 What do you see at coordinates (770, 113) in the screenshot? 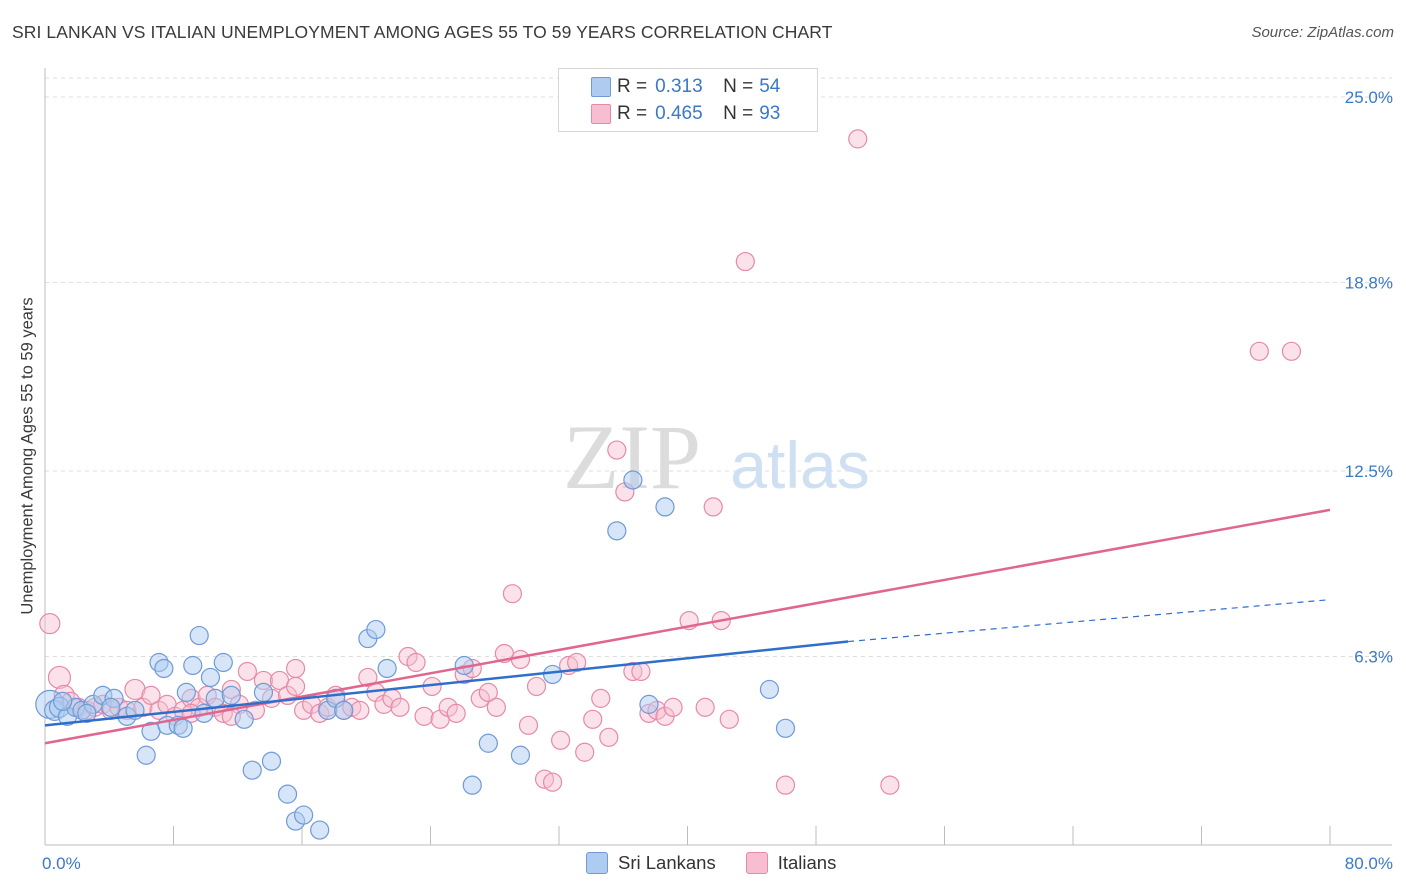
I see `legend-n-value: 93` at bounding box center [770, 113].